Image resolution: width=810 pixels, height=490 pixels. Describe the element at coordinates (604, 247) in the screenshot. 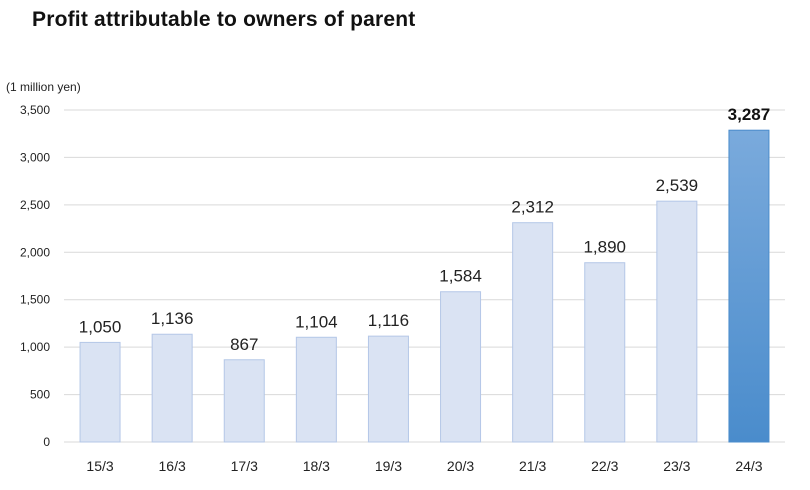

I see `data-label: 1,890` at that location.